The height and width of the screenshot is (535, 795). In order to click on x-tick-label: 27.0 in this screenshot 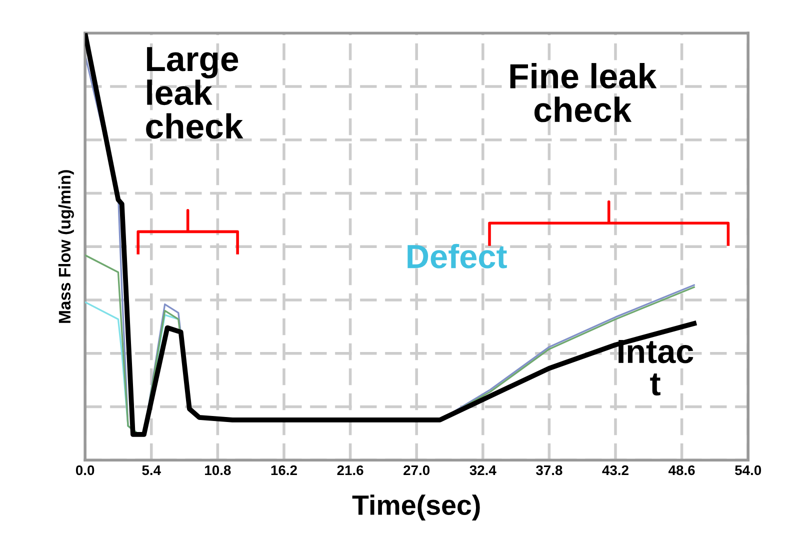, I will do `click(417, 470)`.